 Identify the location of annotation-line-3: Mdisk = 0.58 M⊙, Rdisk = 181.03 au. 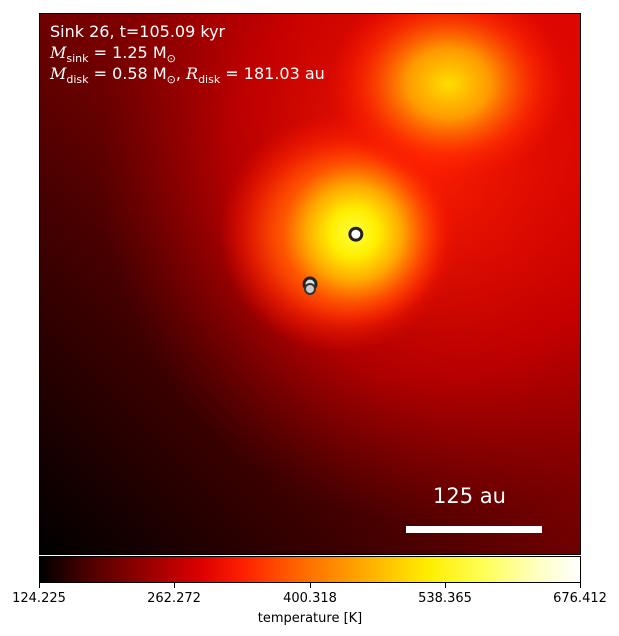
(187, 75).